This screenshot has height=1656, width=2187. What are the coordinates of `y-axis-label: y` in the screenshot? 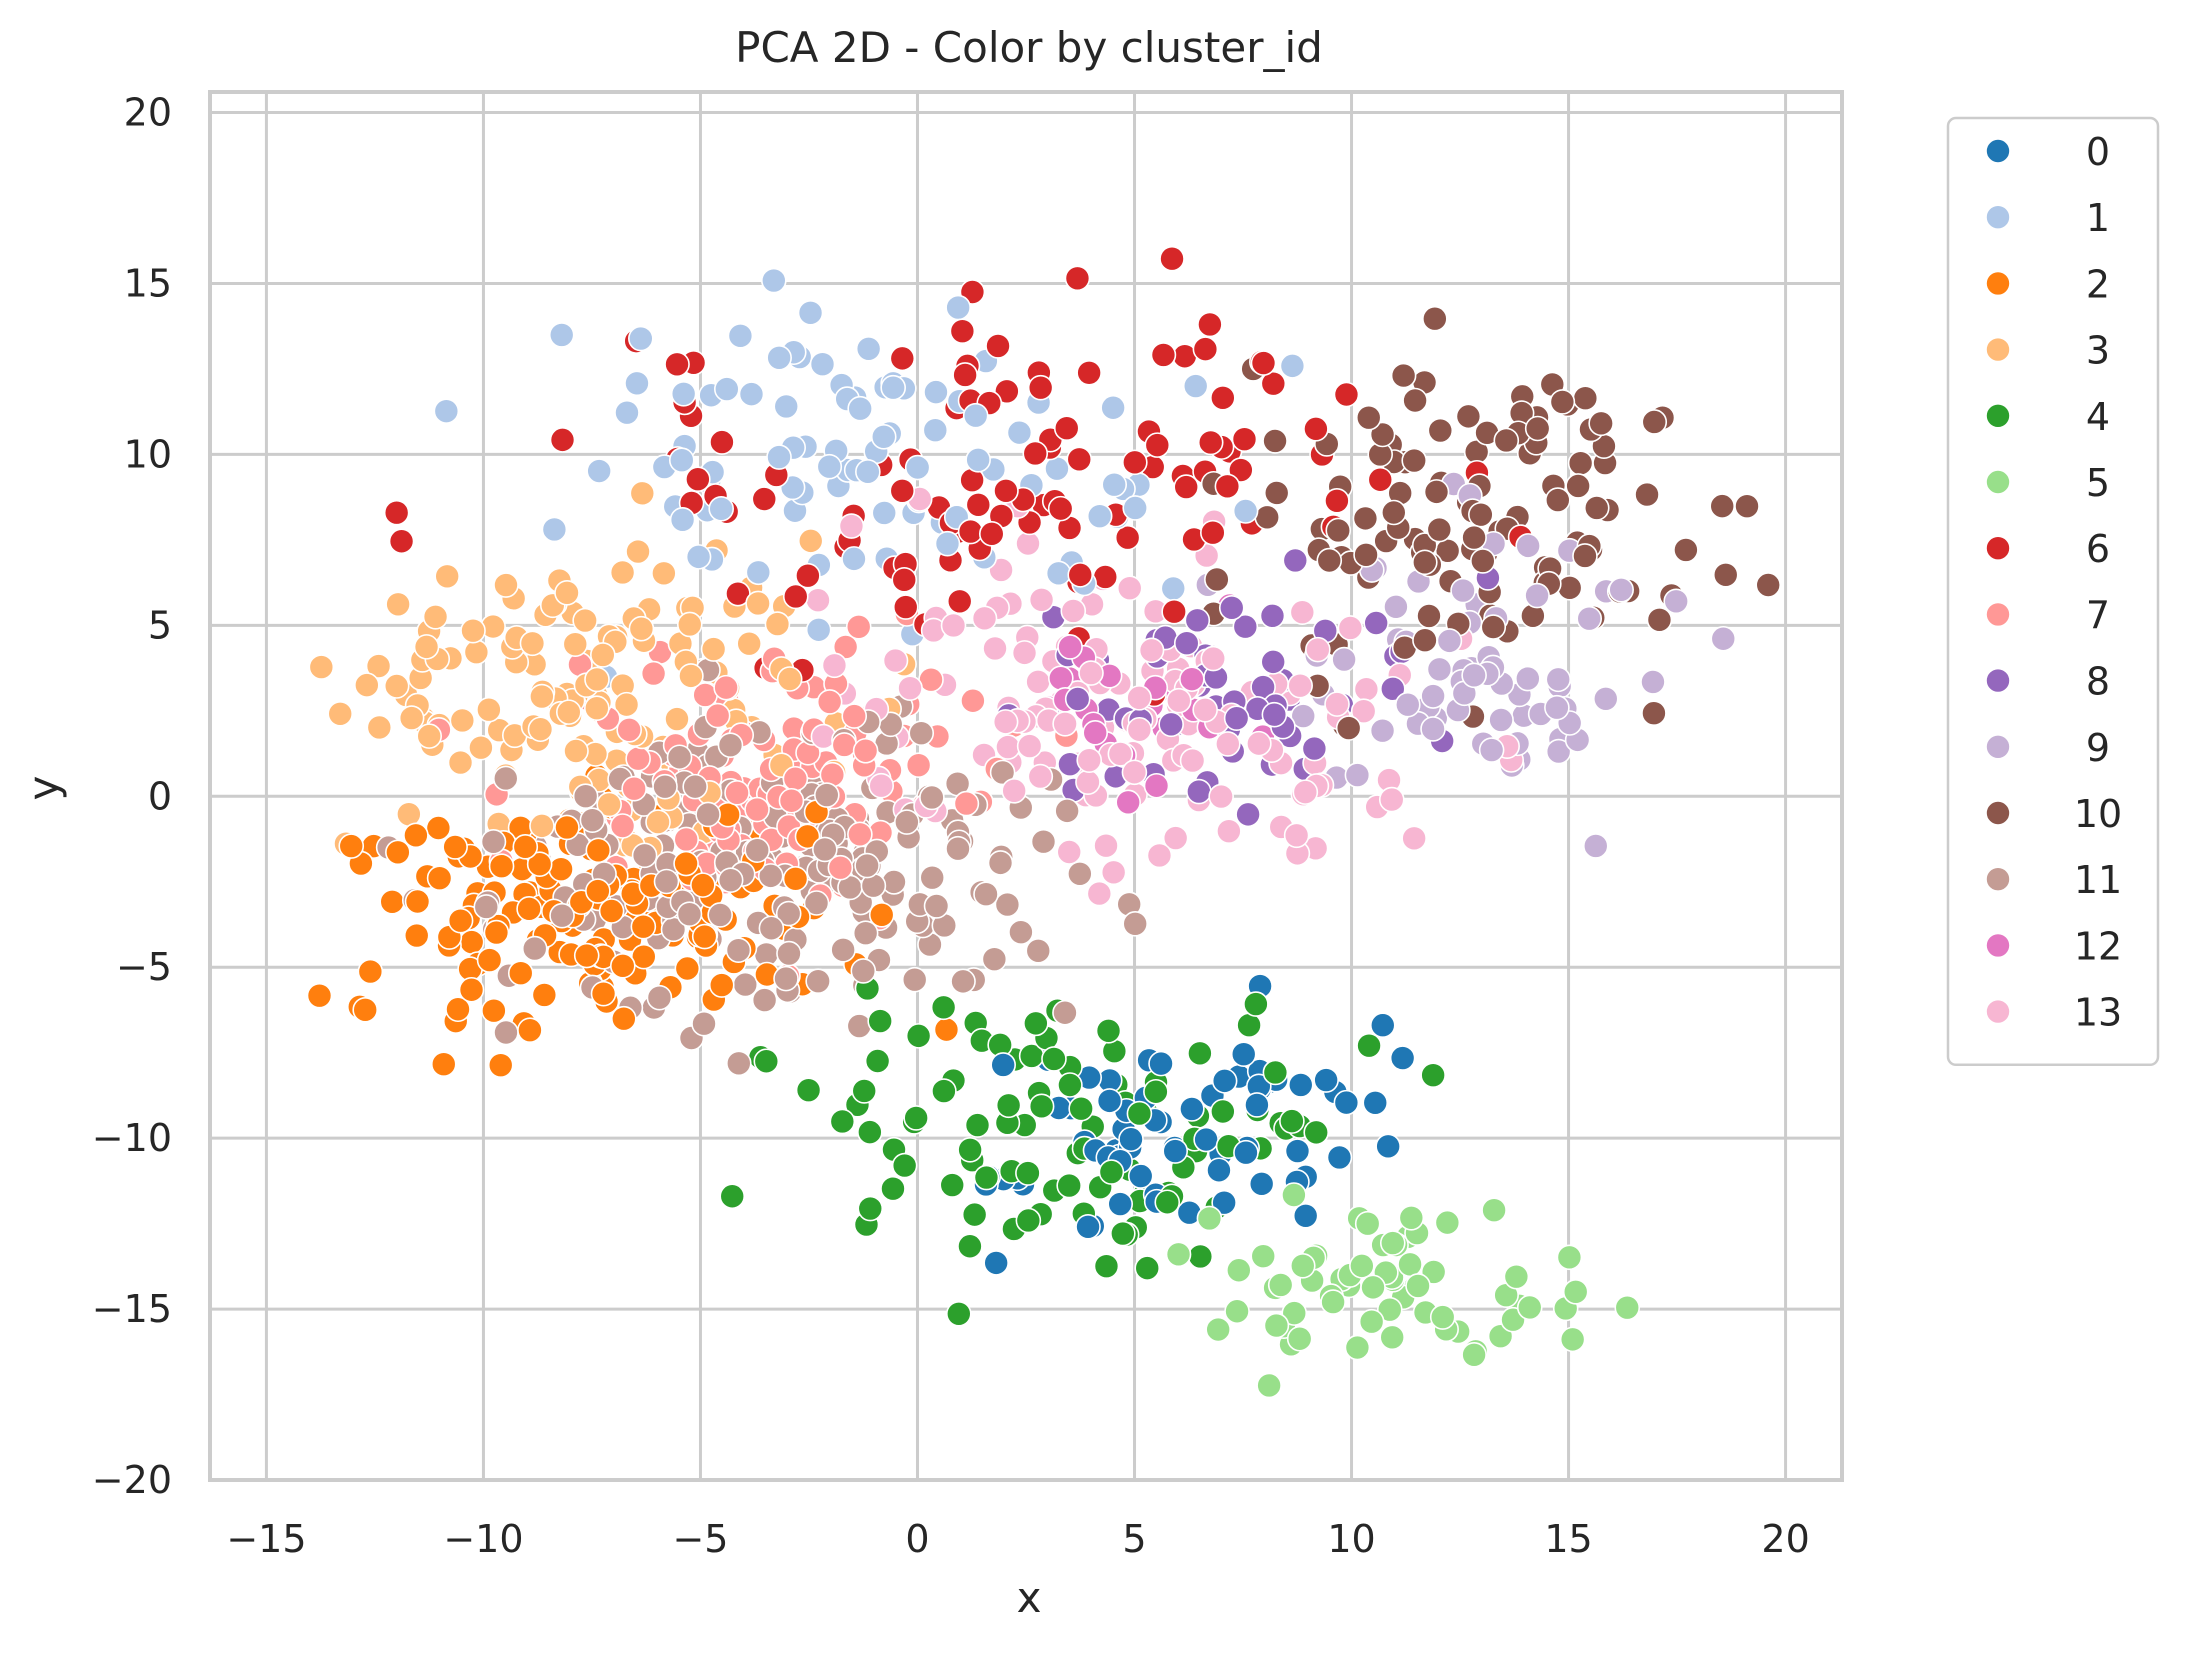 It's located at (43, 788).